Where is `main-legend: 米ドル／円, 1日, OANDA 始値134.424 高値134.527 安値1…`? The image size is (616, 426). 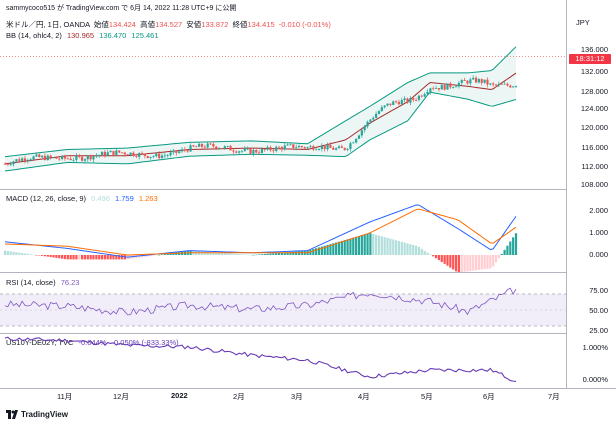 main-legend: 米ドル／円, 1日, OANDA 始値134.424 高値134.527 安値1… is located at coordinates (168, 24).